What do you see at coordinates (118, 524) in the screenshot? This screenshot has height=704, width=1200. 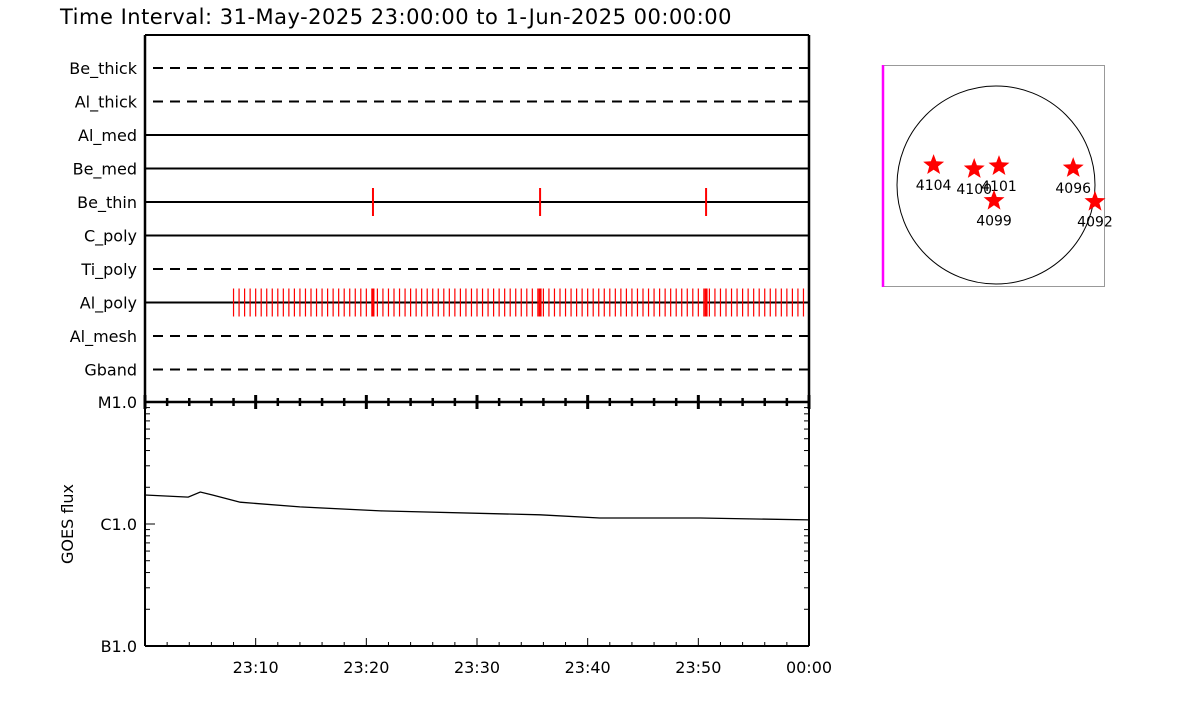 I see `y-tick-label: C1.0` at bounding box center [118, 524].